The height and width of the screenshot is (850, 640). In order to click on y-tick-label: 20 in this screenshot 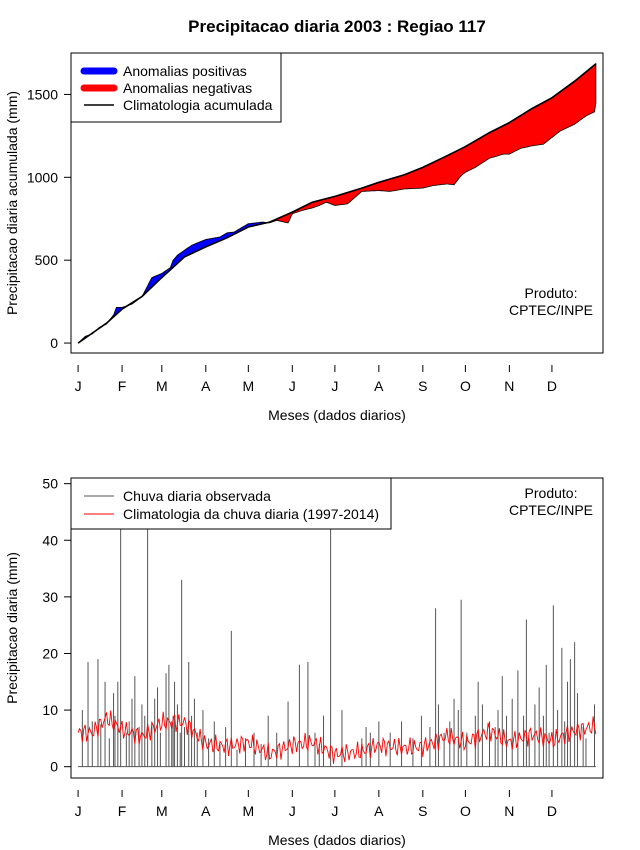, I will do `click(50, 653)`.